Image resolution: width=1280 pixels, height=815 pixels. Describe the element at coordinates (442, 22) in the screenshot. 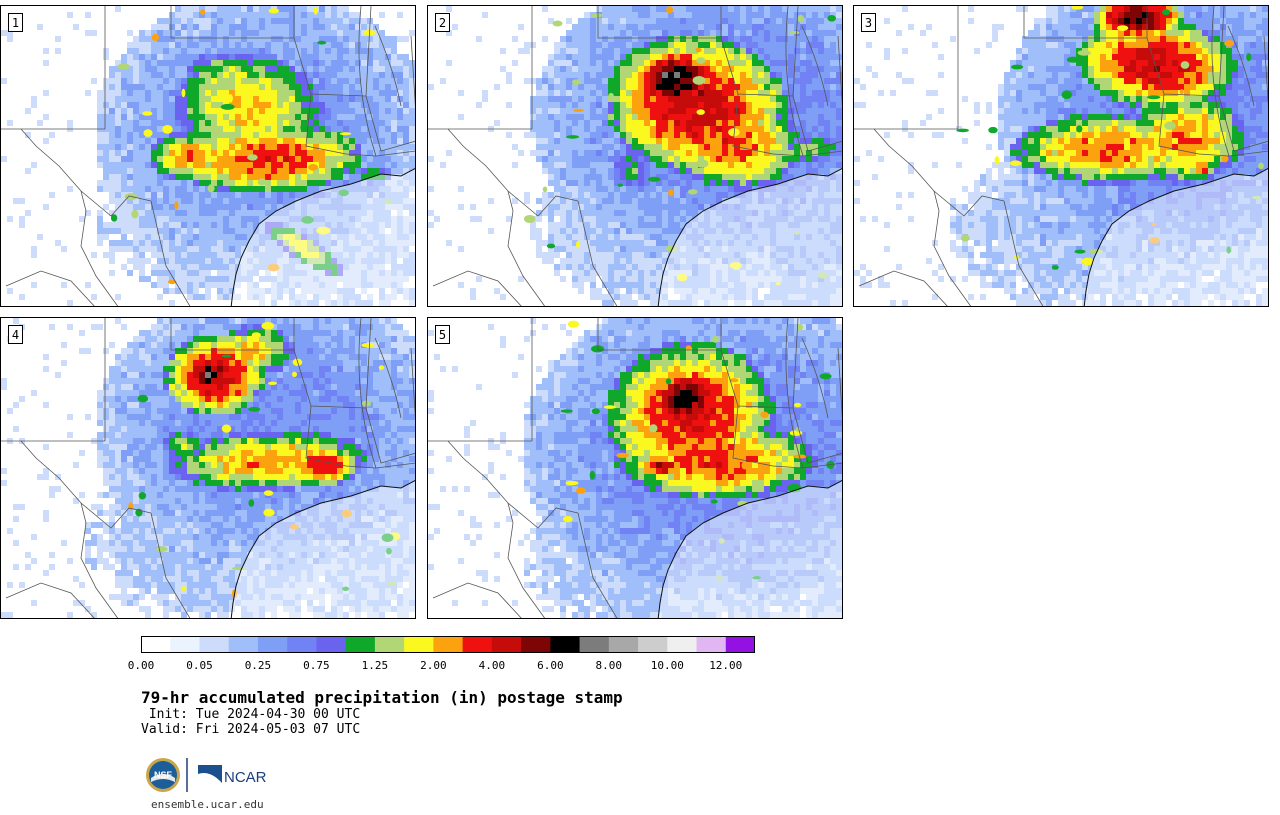

I see `panel-number-label: 2` at that location.